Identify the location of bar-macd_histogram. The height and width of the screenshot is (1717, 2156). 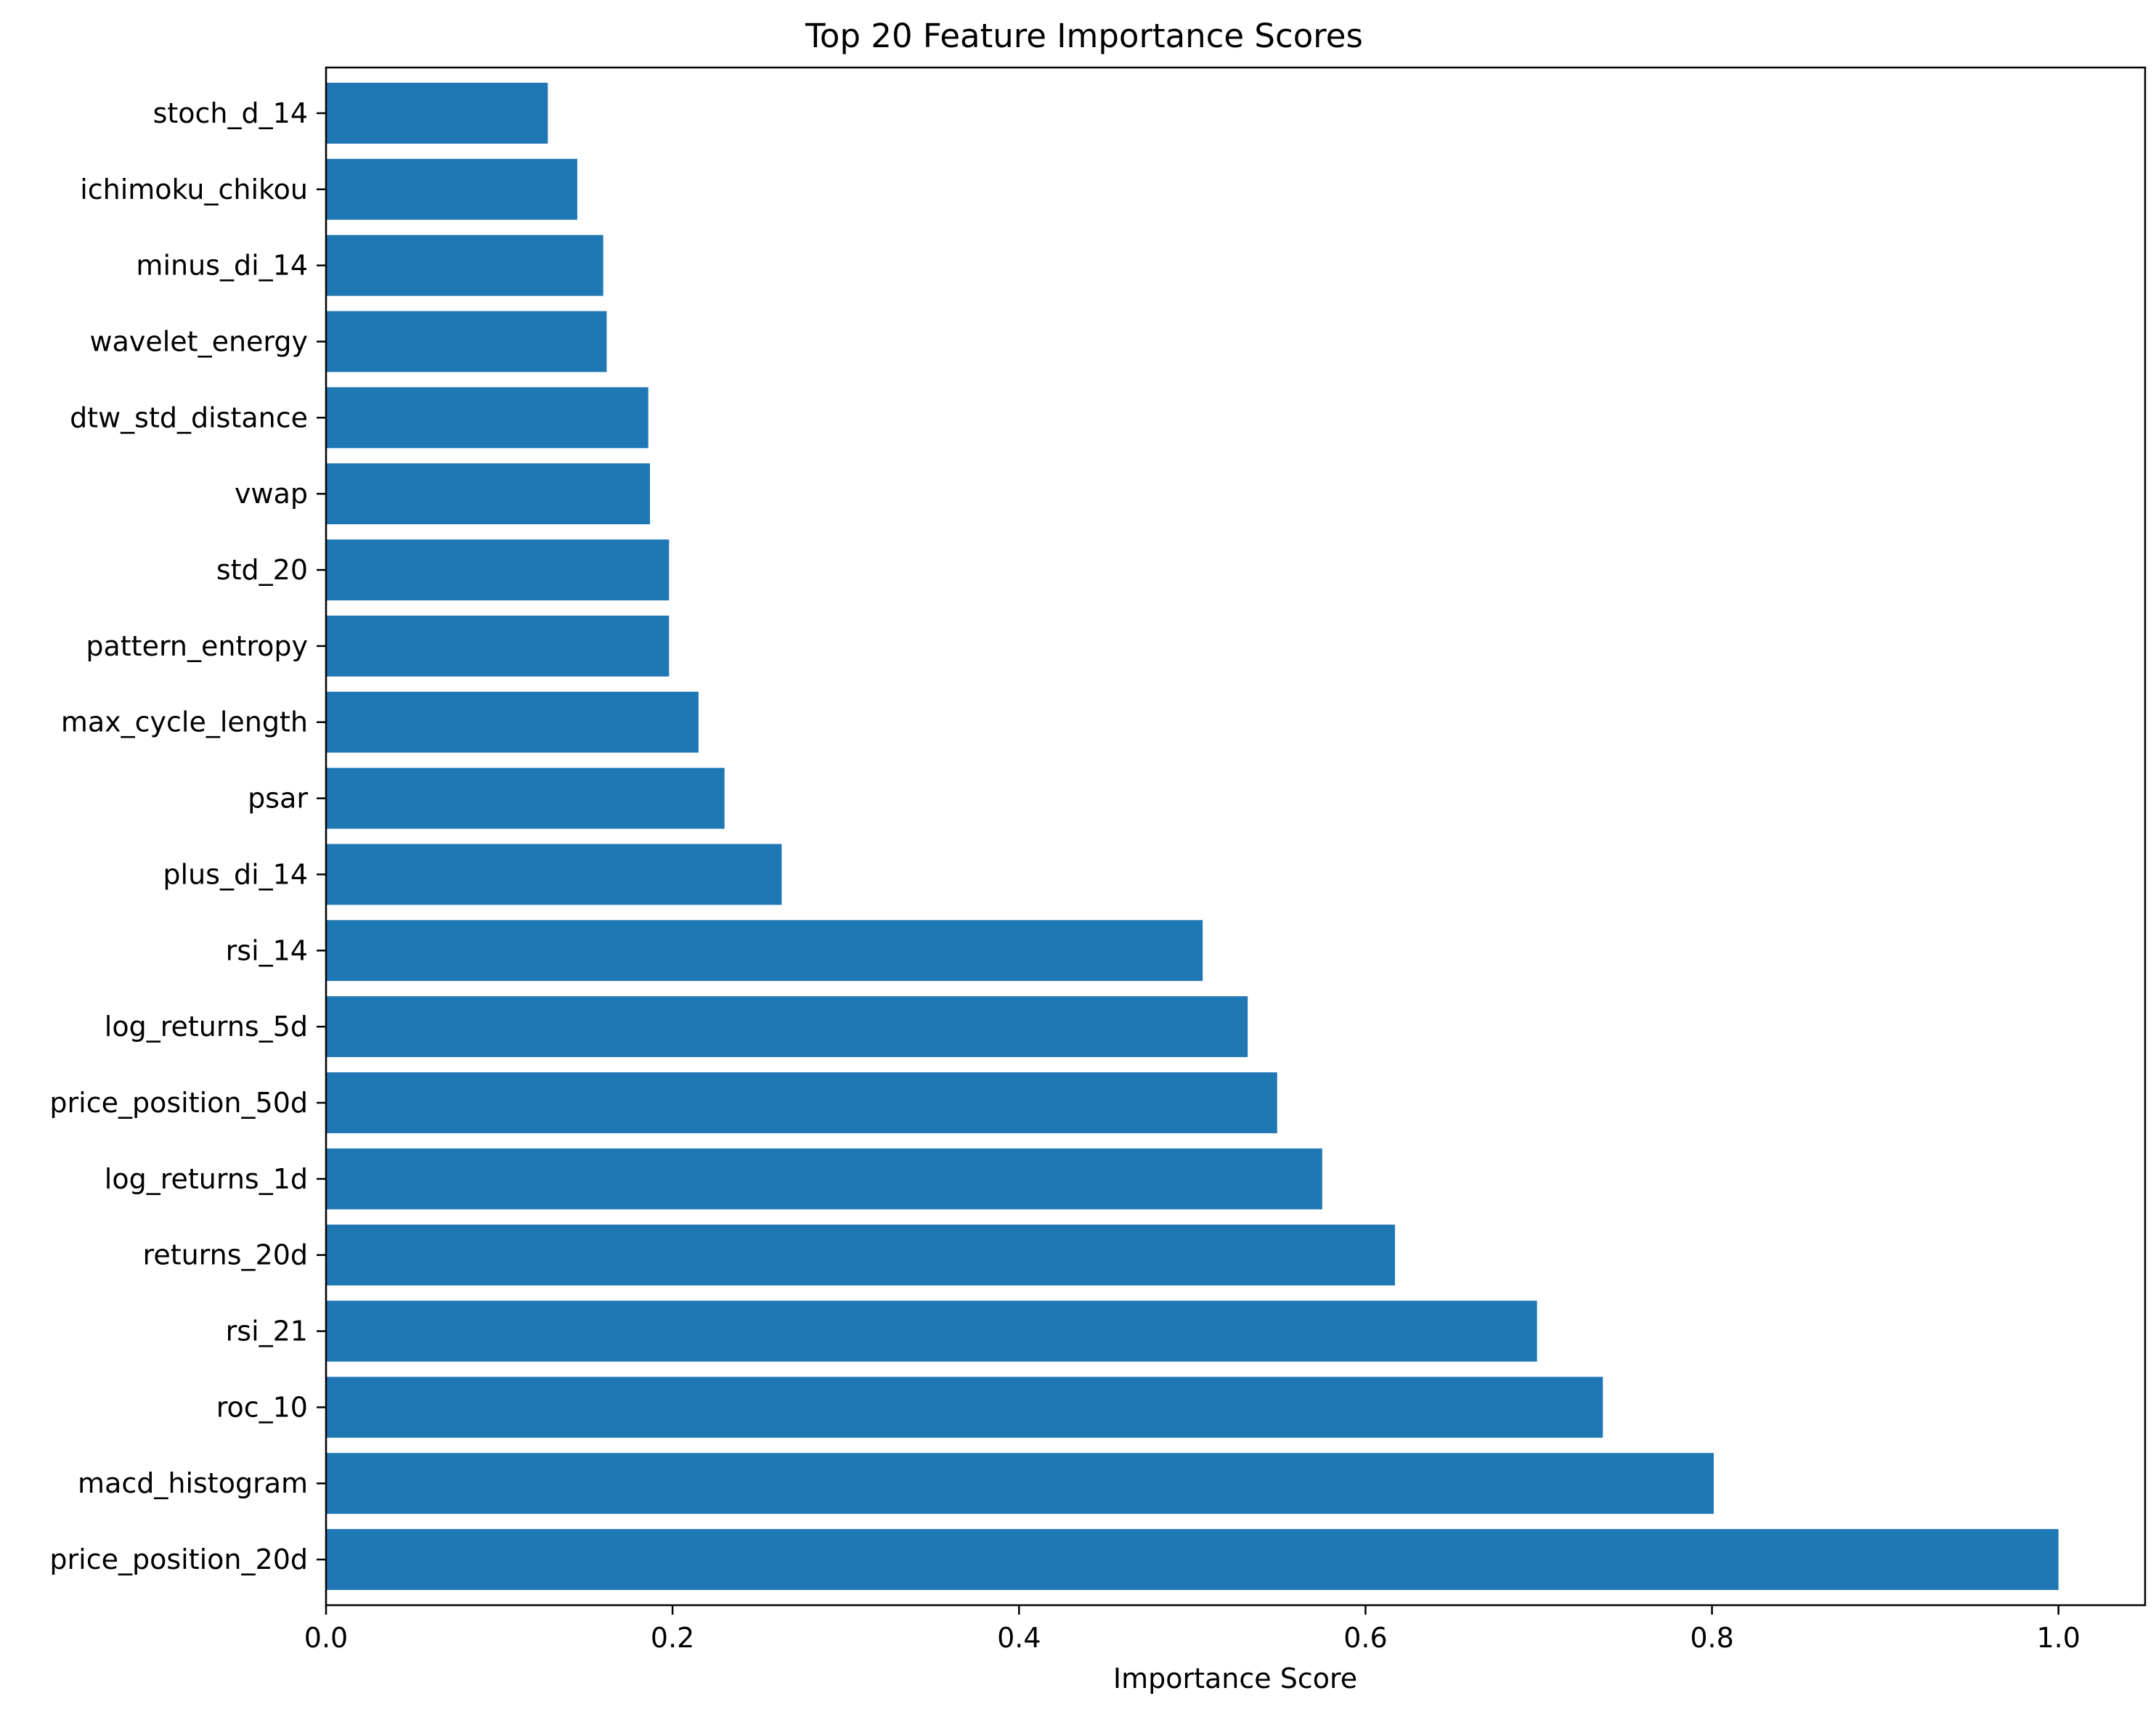
(1020, 1483).